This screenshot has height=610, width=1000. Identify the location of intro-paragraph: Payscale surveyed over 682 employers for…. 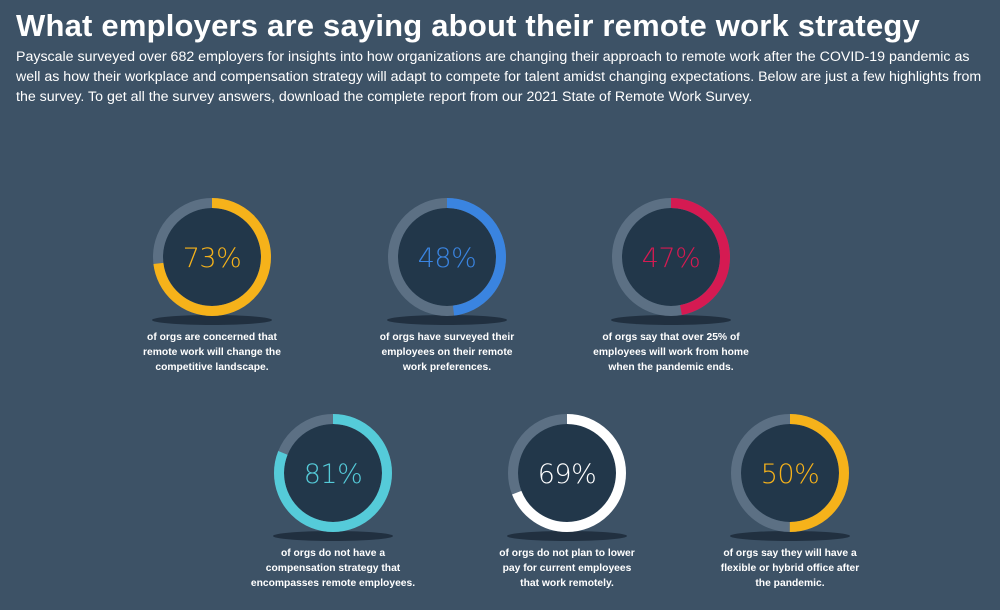
(499, 77).